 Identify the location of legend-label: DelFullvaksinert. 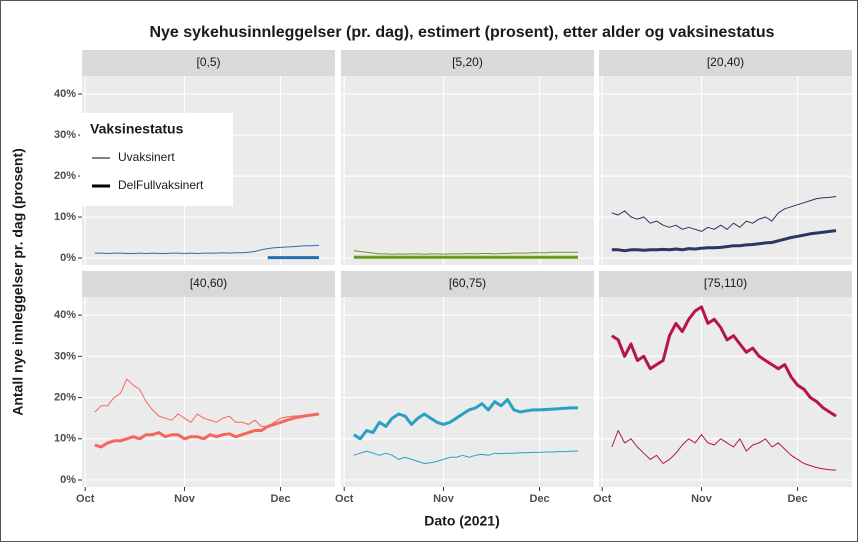
(161, 185).